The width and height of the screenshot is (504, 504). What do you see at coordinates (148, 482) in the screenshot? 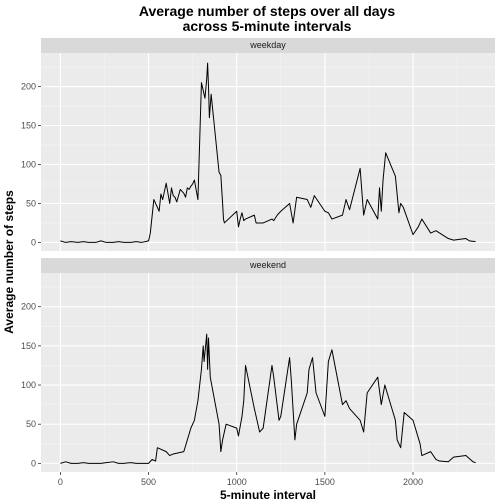
I see `x-tick-label: 500` at bounding box center [148, 482].